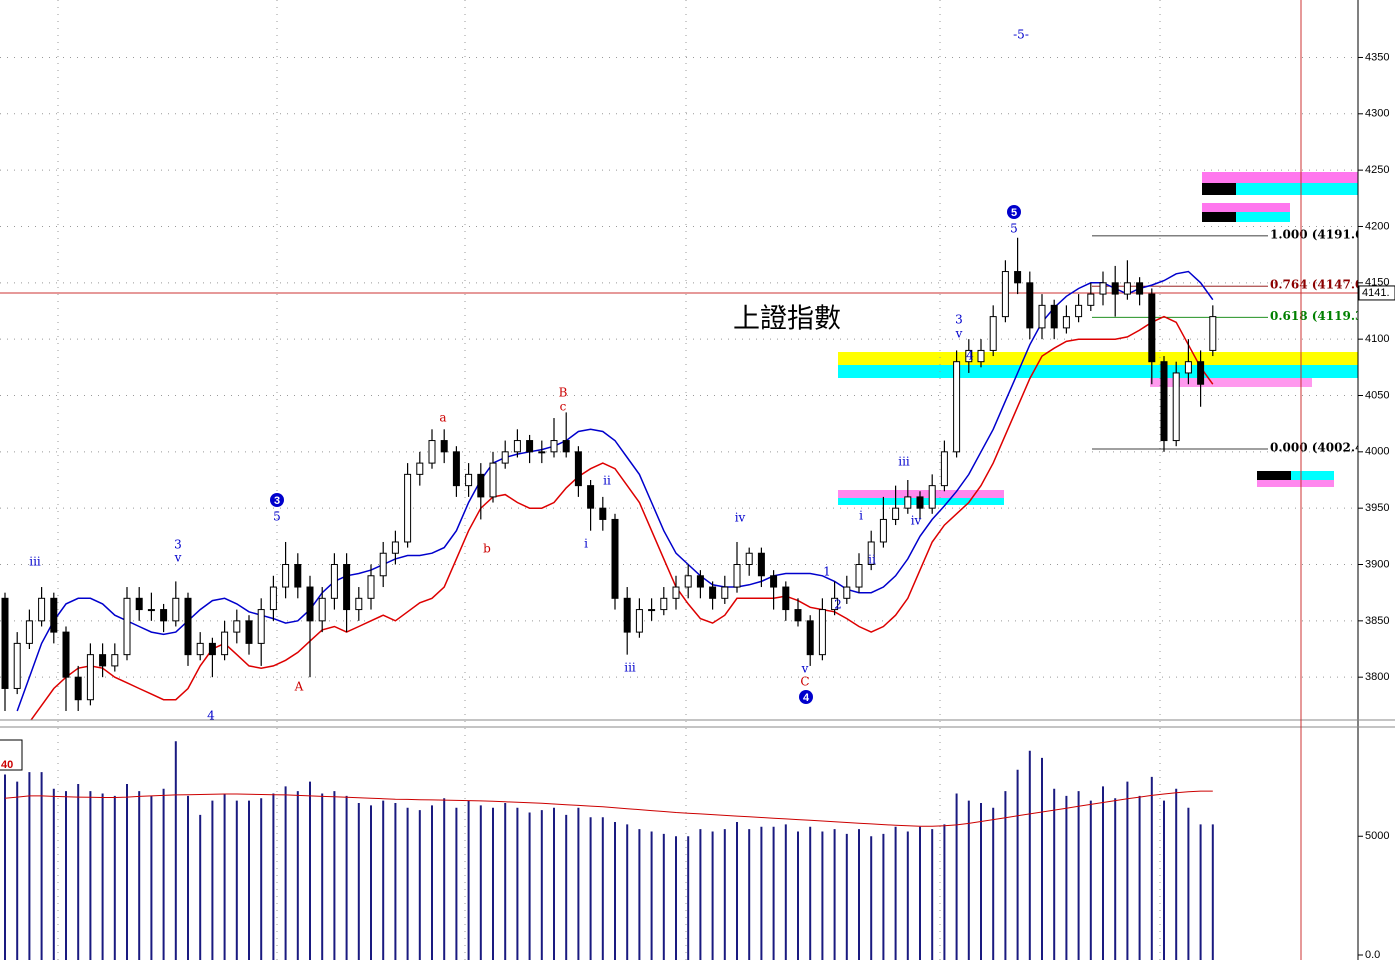 This screenshot has height=960, width=1395. What do you see at coordinates (586, 544) in the screenshot?
I see `wave-label: i` at bounding box center [586, 544].